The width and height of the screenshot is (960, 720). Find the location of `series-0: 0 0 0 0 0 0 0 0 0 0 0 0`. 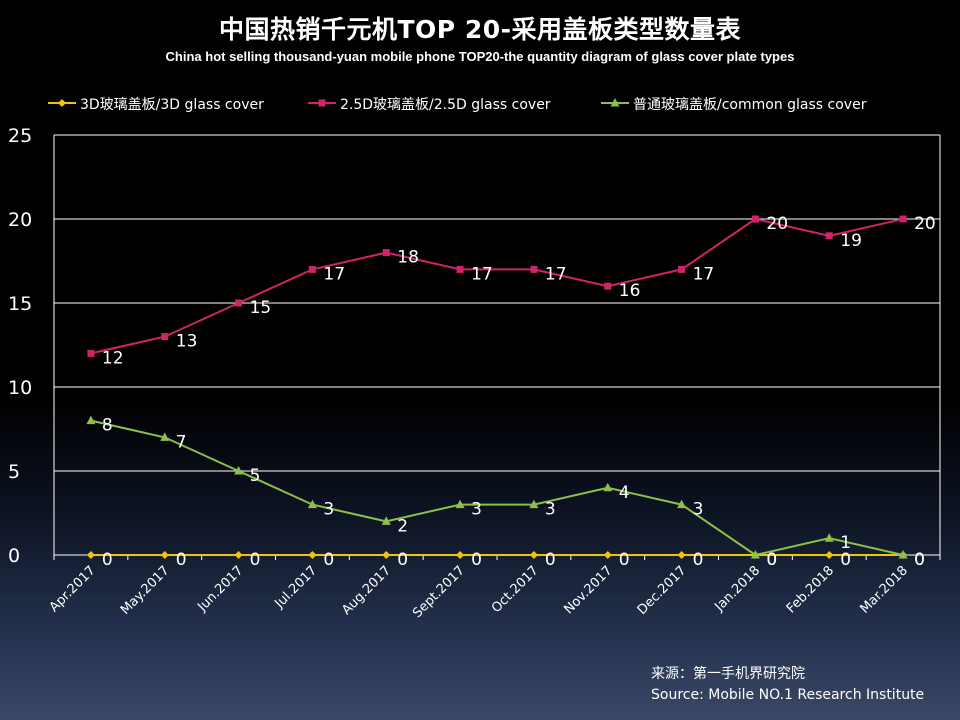

series-0: 0 0 0 0 0 0 0 0 0 0 0 0 is located at coordinates (505, 560).